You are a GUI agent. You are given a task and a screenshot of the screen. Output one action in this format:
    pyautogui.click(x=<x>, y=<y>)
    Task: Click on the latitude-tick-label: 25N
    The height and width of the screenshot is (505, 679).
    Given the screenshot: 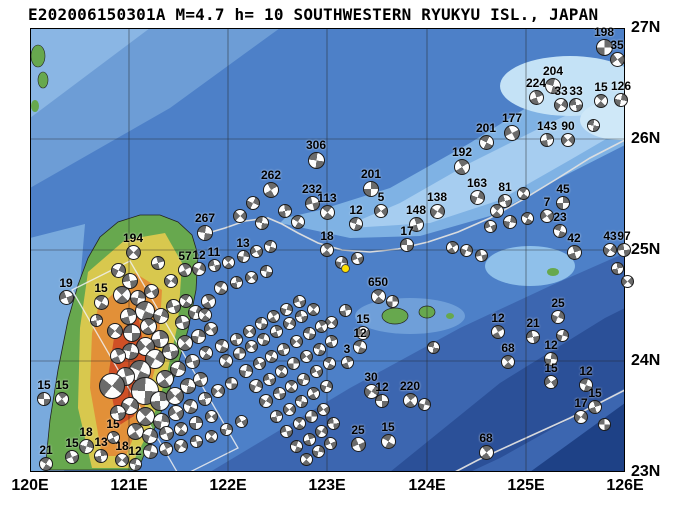 What is the action you would take?
    pyautogui.click(x=646, y=249)
    